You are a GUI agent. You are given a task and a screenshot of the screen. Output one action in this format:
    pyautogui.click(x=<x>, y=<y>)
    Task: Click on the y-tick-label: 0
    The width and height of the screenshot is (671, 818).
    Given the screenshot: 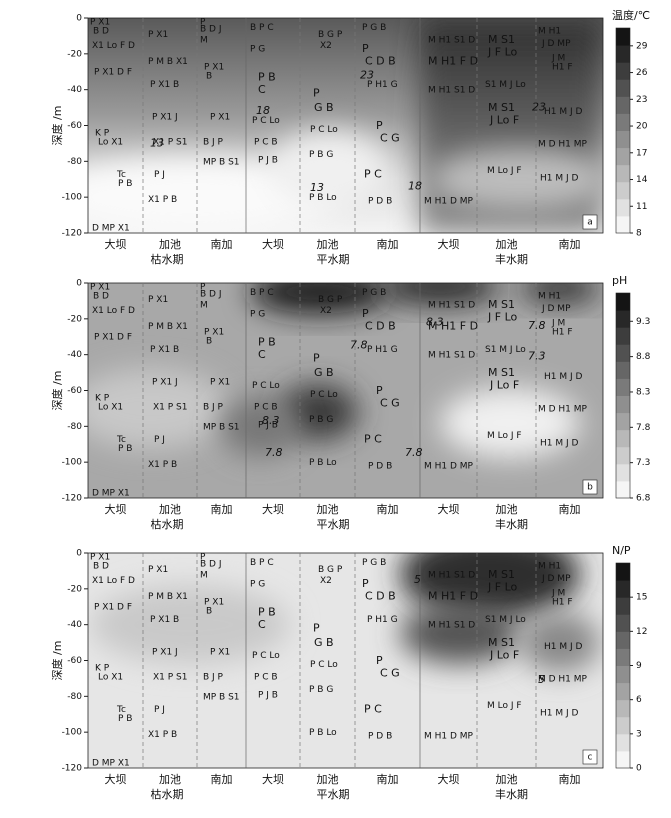 What is the action you would take?
    pyautogui.click(x=79, y=284)
    